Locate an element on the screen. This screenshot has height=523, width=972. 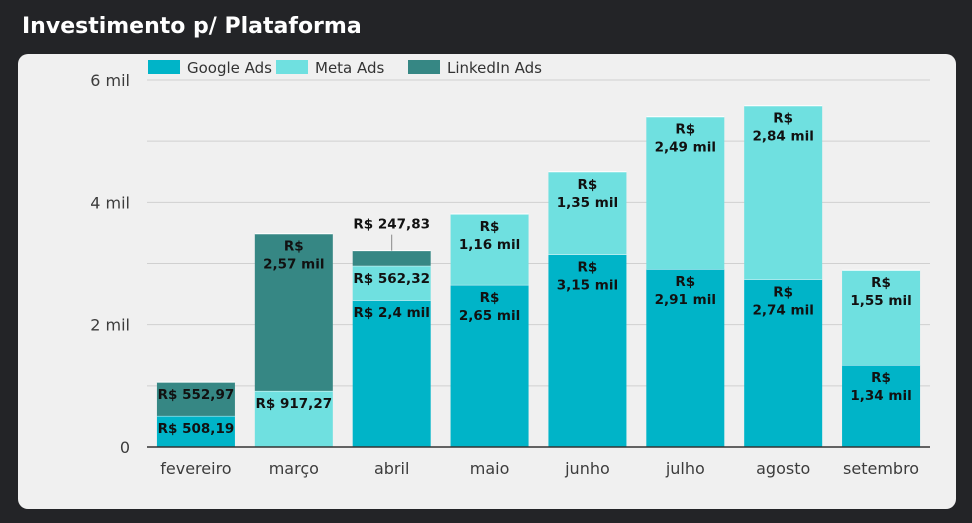
legend: Google Ads Meta Ads LinkedIn Ads is located at coordinates (345, 68).